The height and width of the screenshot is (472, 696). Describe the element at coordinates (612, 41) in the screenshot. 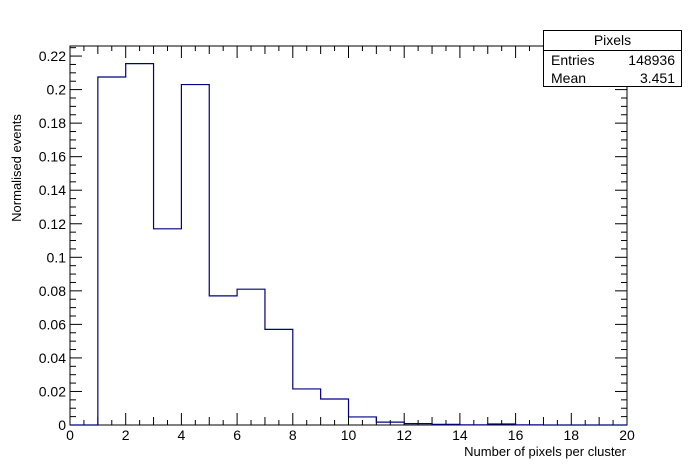

I see `stats-title: Pixels` at that location.